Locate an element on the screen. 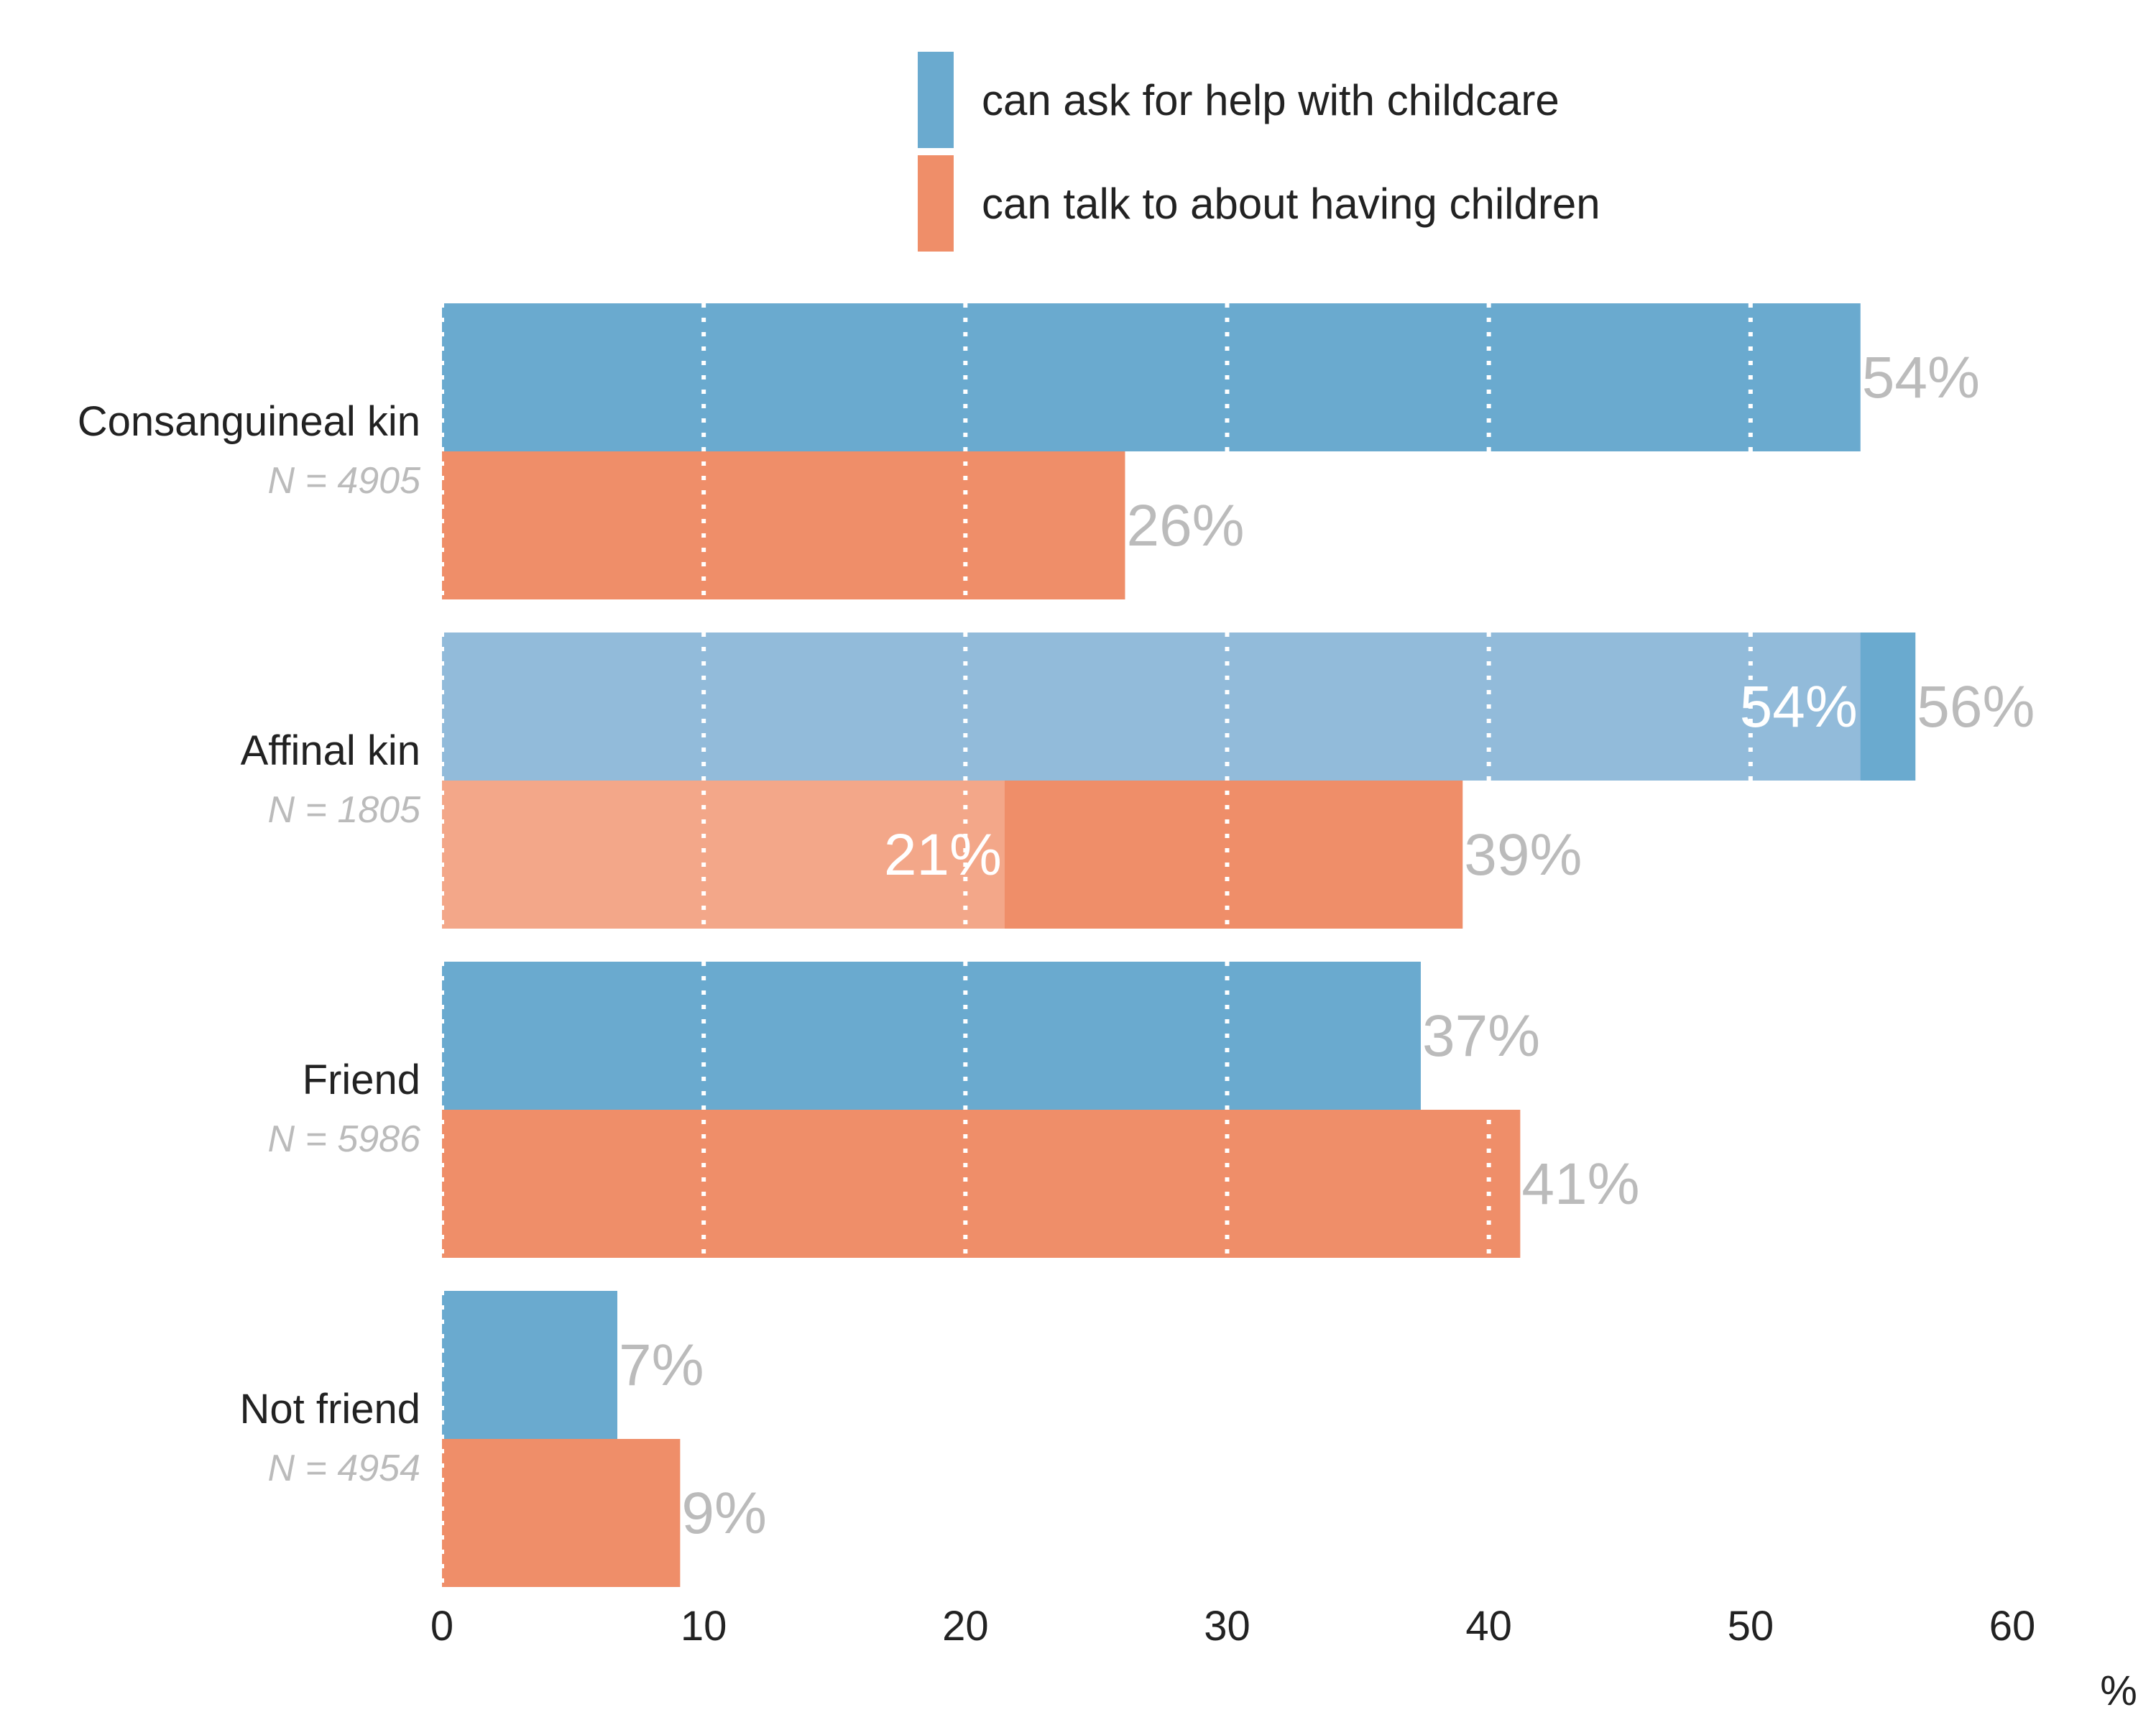  legend-label-having-children: can talk to about having children is located at coordinates (1291, 204).